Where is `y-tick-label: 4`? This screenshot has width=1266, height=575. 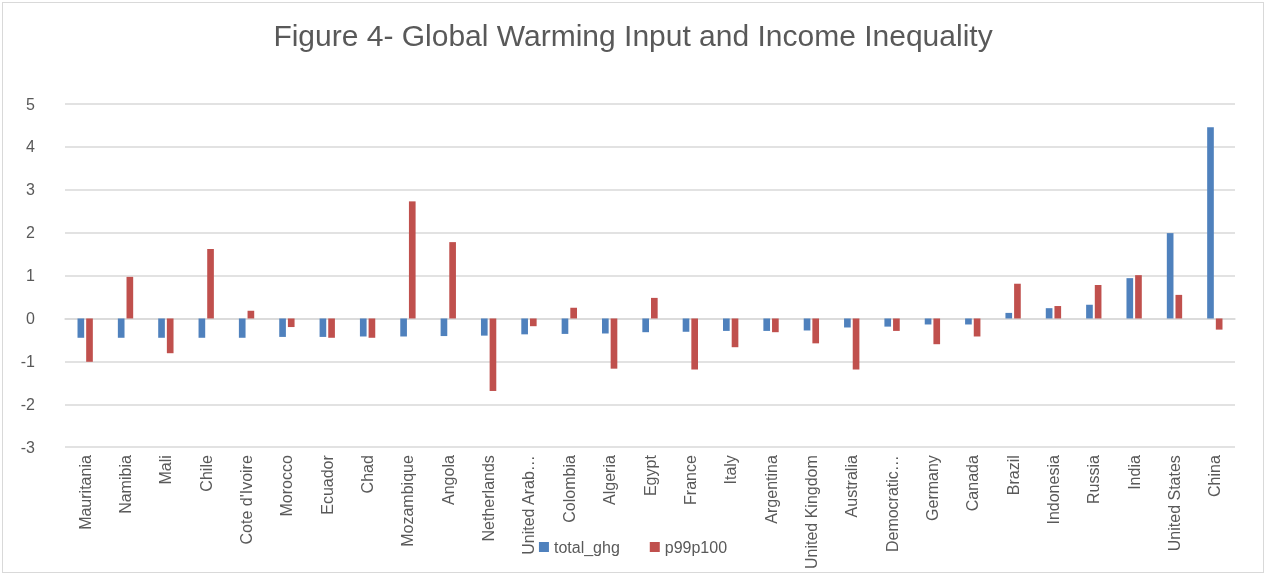
y-tick-label: 4 is located at coordinates (31, 147).